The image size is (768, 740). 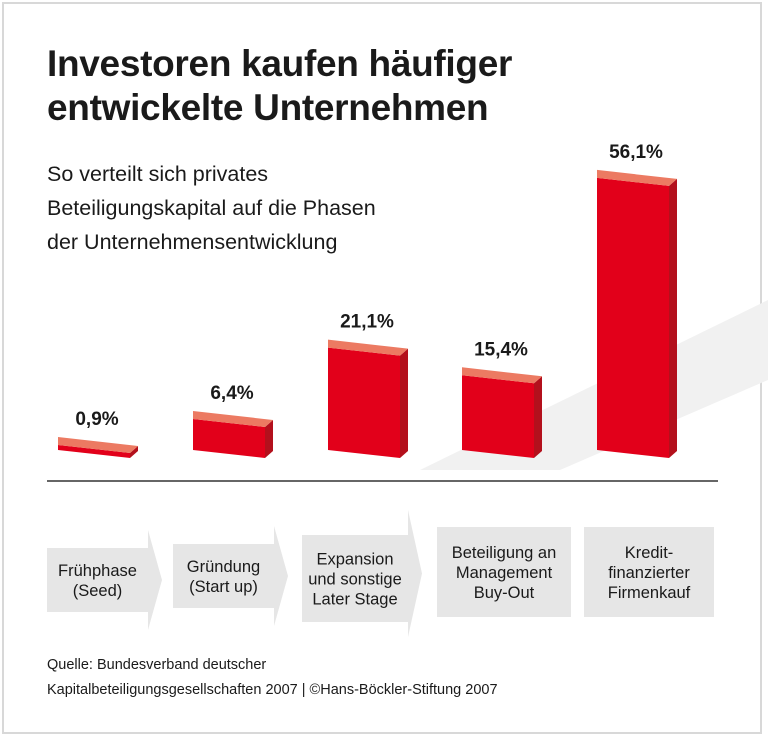 I want to click on category-text: Management, so click(x=504, y=573).